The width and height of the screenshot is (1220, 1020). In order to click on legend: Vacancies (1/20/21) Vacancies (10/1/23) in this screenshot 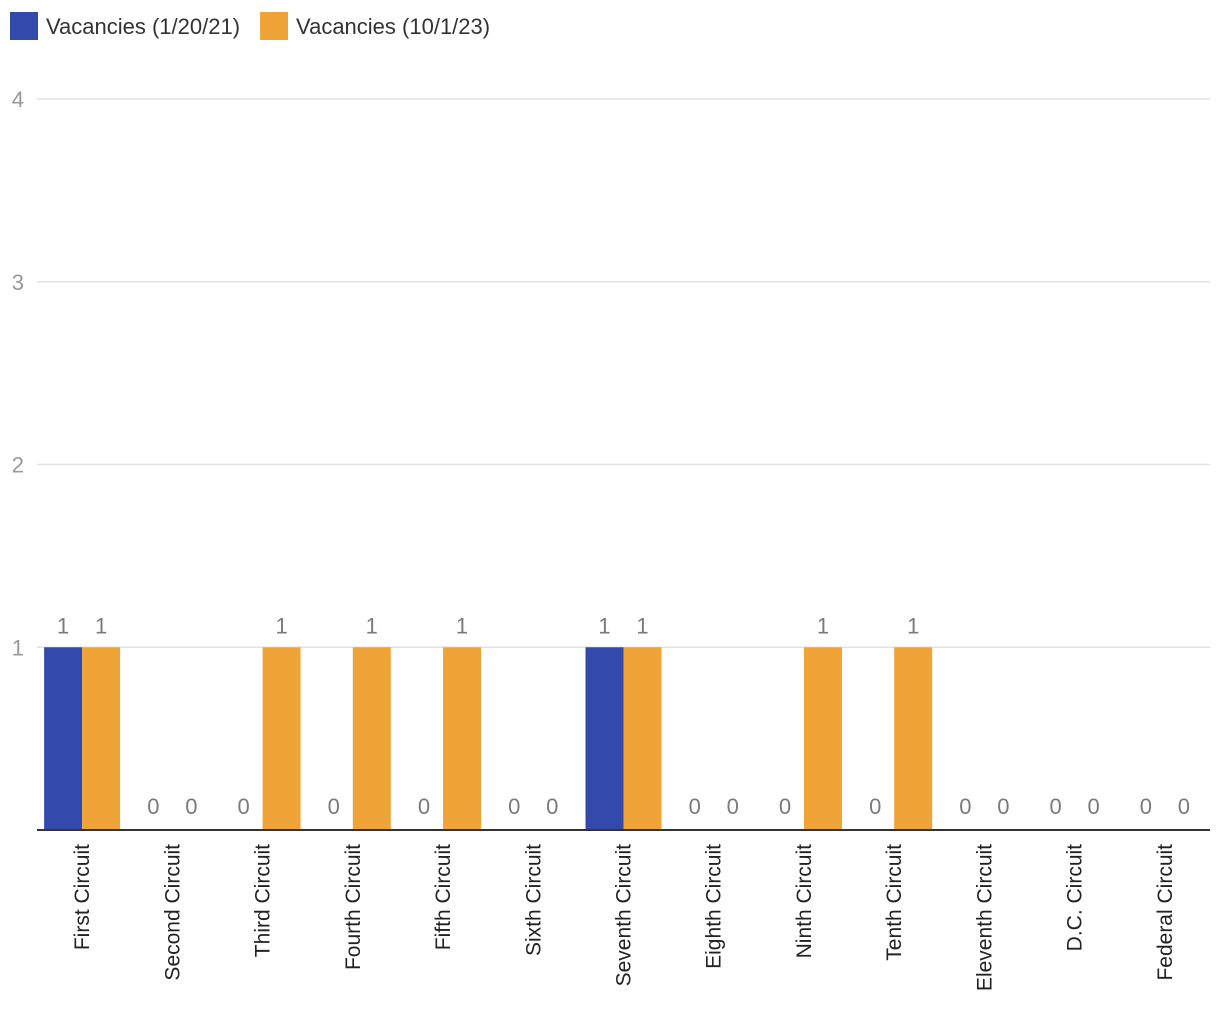, I will do `click(250, 26)`.